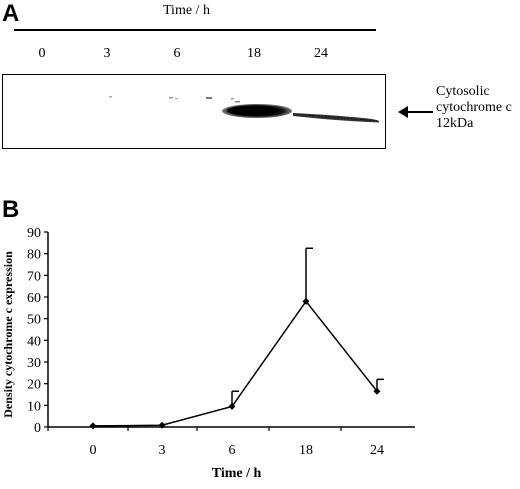 The width and height of the screenshot is (520, 489). I want to click on band-label-line-1: Cytosolic, so click(463, 91).